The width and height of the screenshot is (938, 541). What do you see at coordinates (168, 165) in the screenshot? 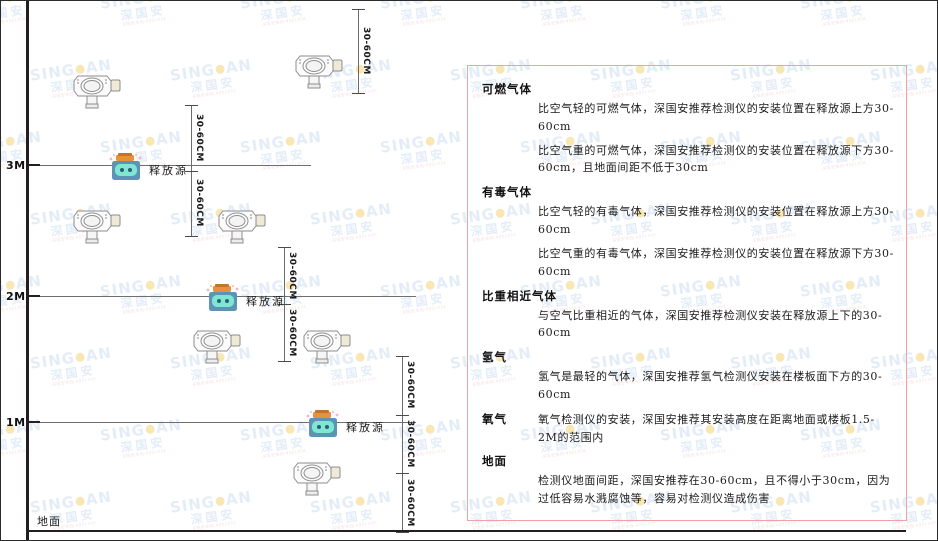
I see `level-line-3m` at bounding box center [168, 165].